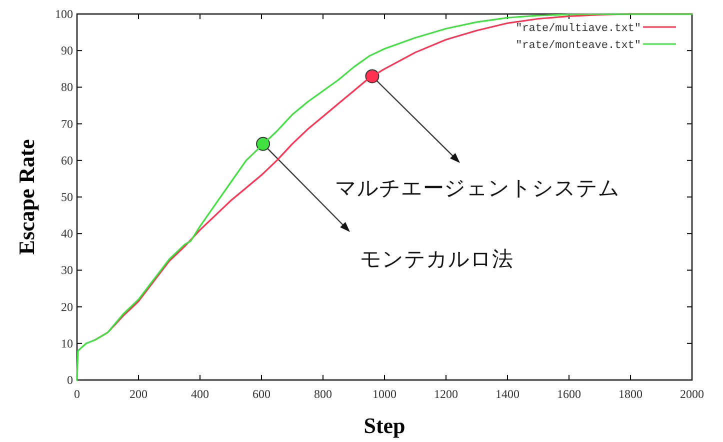 The image size is (723, 442). Describe the element at coordinates (67, 160) in the screenshot. I see `y-tick-label: 60` at that location.